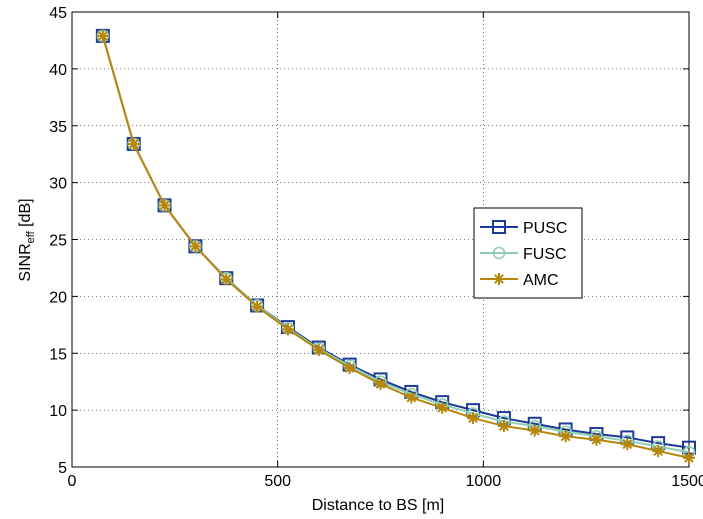 Image resolution: width=703 pixels, height=519 pixels. I want to click on y-tick-label: 25, so click(58, 241).